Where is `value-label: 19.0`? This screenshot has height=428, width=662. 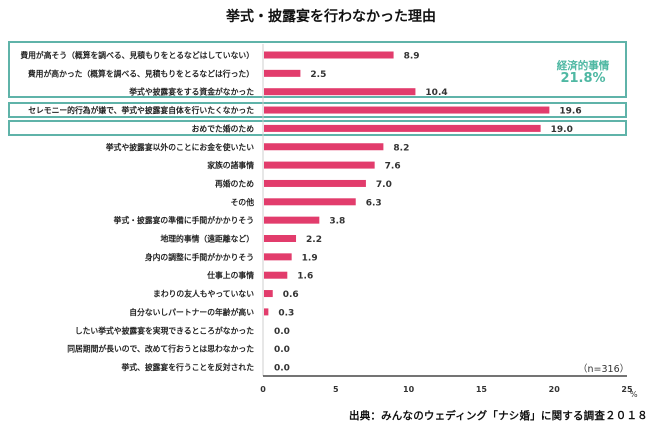
value-label: 19.0 is located at coordinates (562, 130).